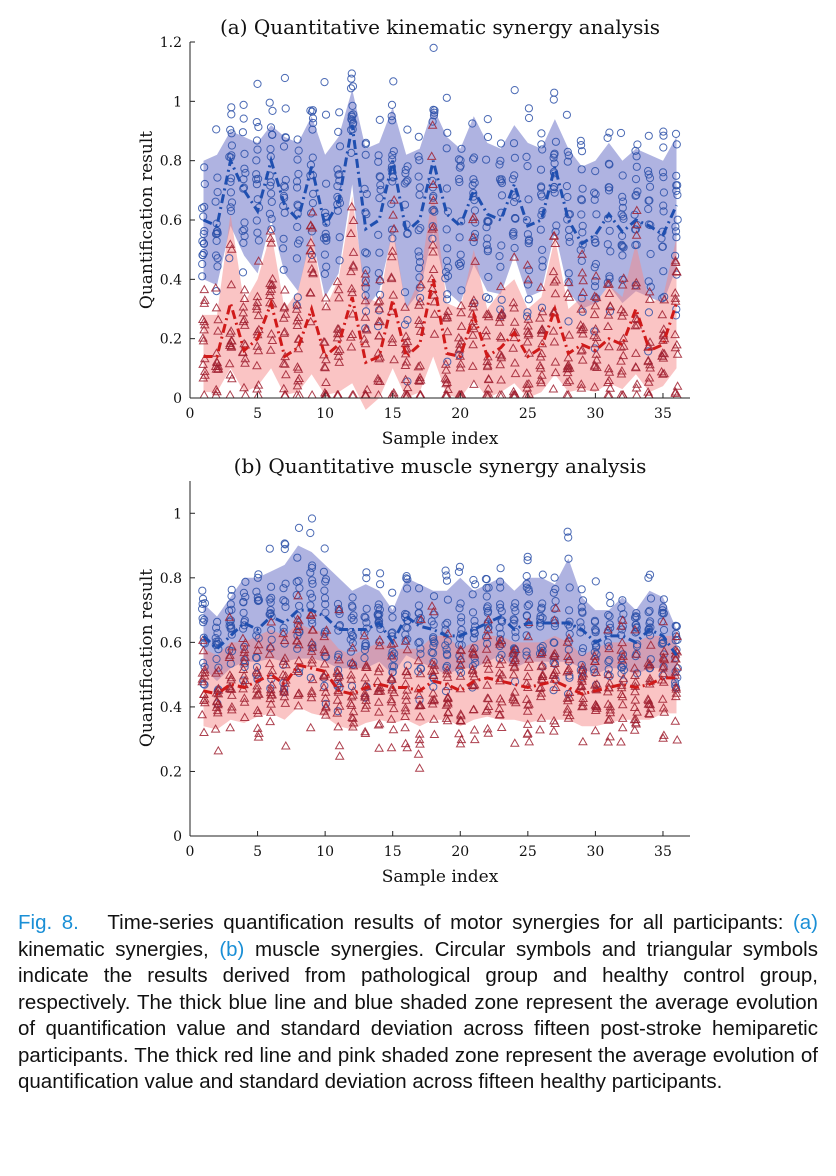 The width and height of the screenshot is (836, 1176). I want to click on caption-ref-b: (b), so click(232, 949).